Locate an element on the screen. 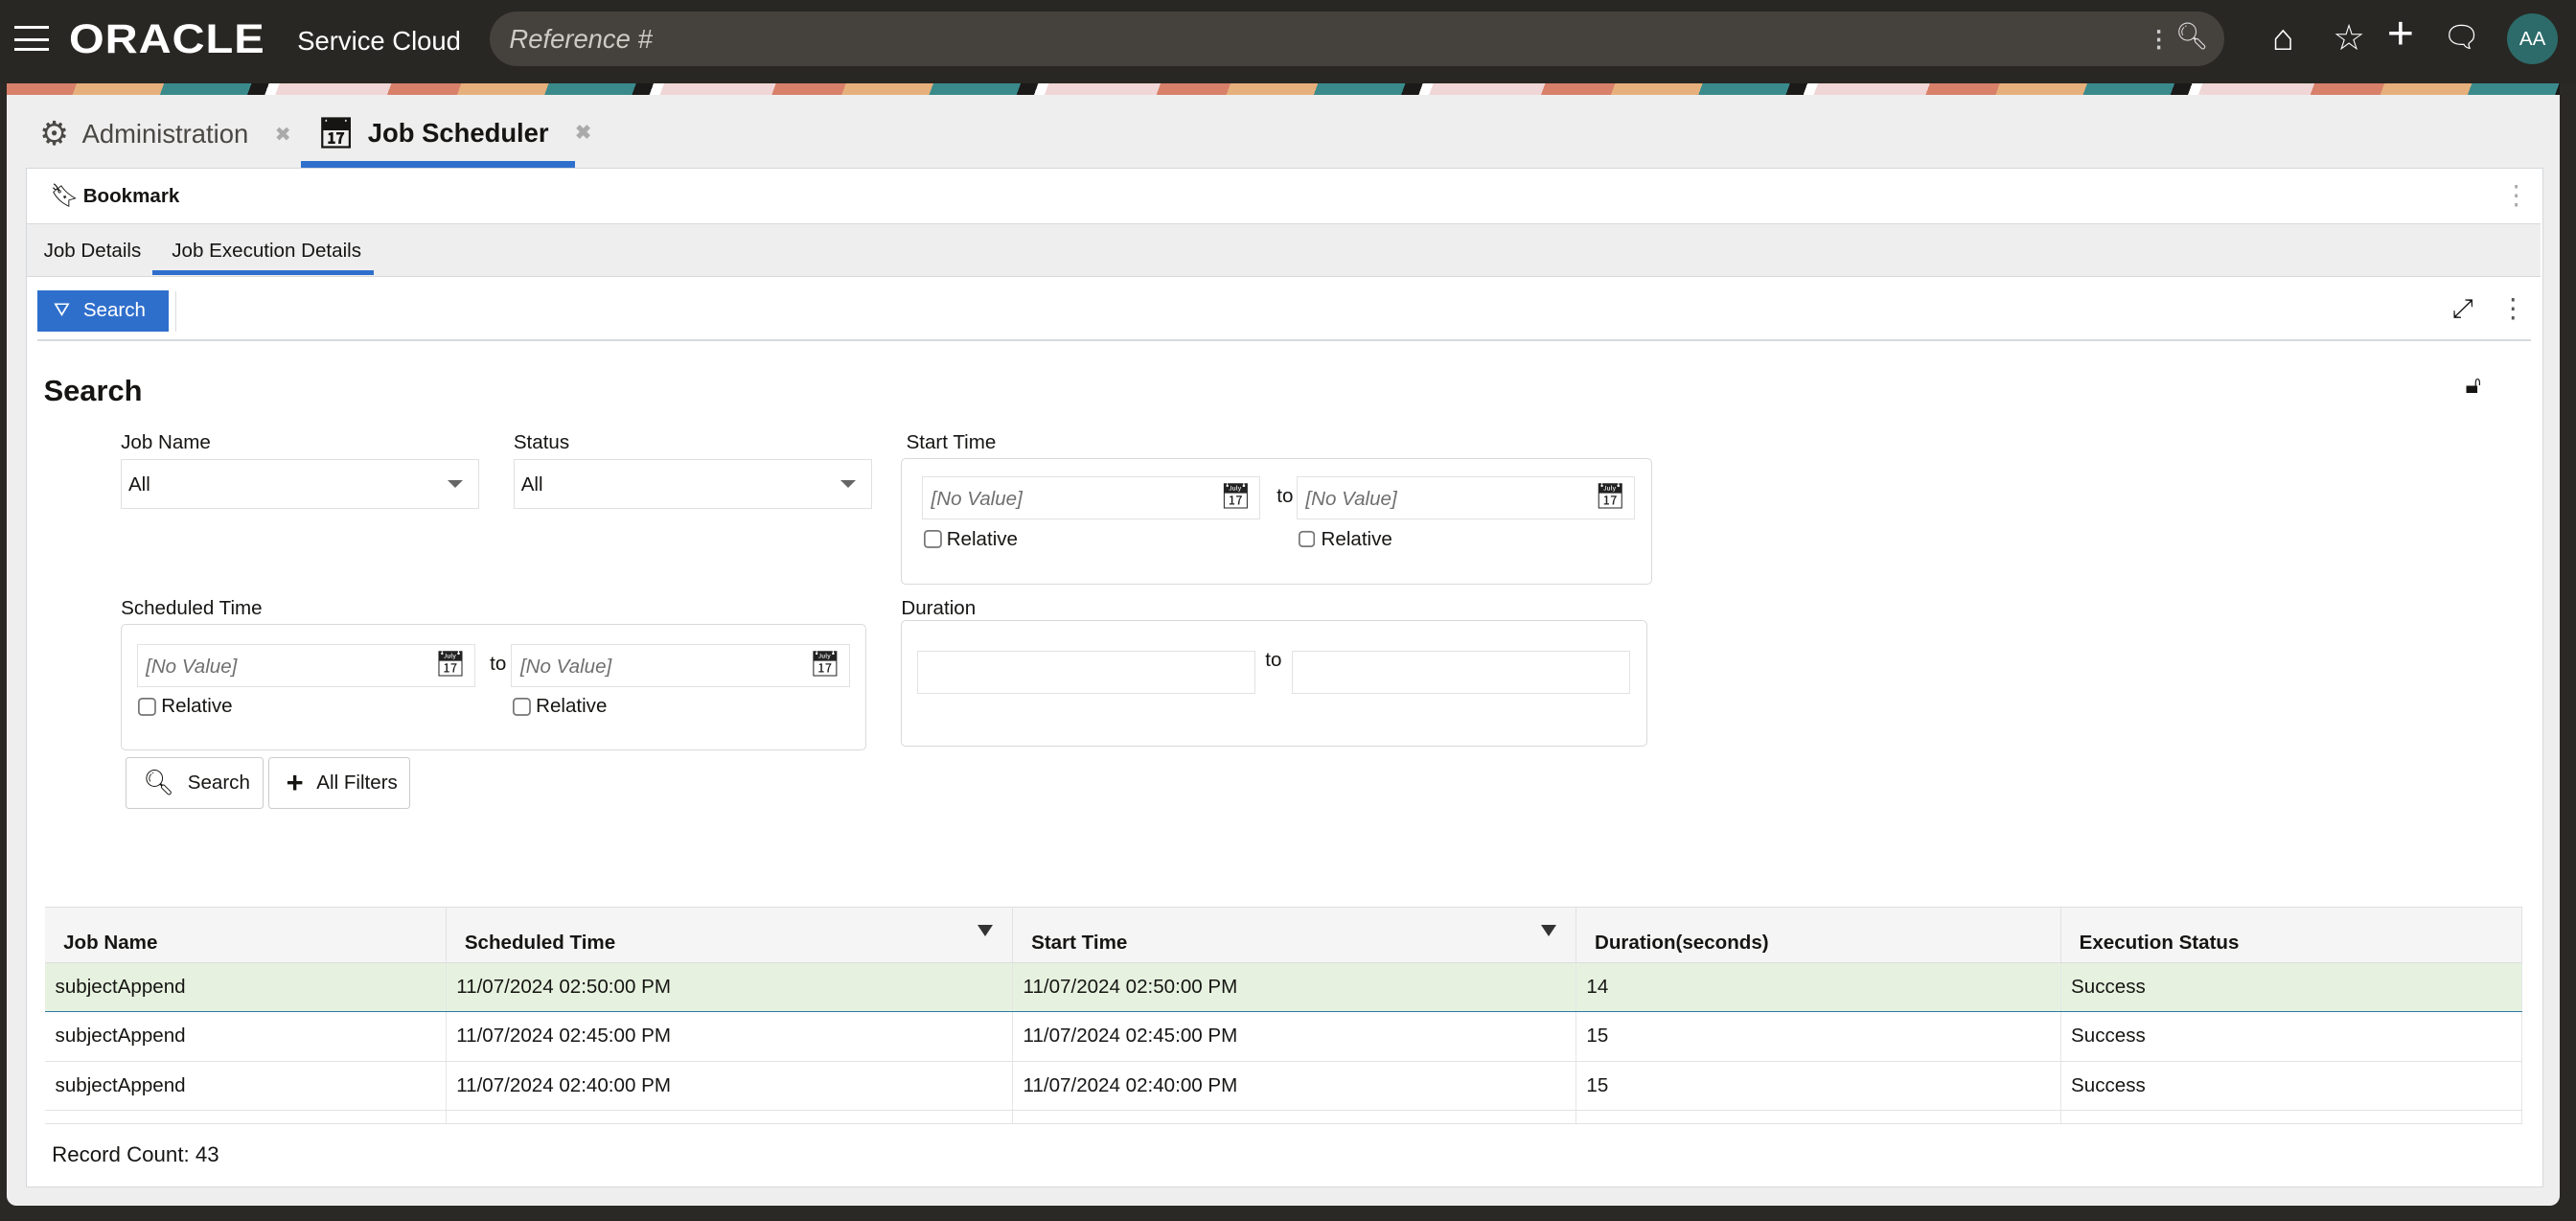 The height and width of the screenshot is (1221, 2576). star-icon: ☆ is located at coordinates (2349, 37).